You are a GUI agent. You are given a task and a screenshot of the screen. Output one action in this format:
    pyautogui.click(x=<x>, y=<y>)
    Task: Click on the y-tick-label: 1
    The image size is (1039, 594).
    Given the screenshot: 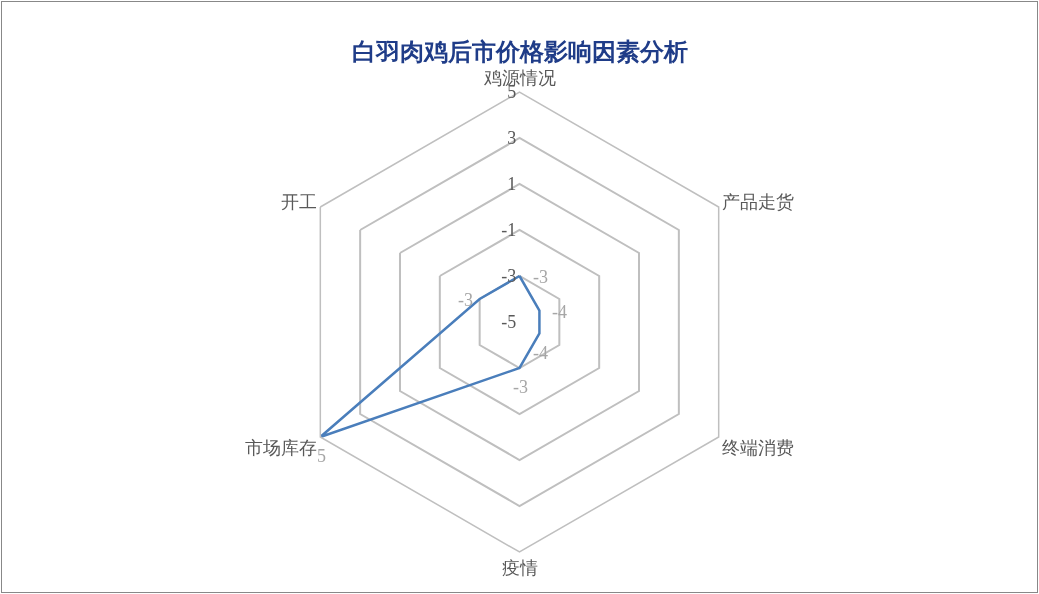 What is the action you would take?
    pyautogui.click(x=512, y=183)
    